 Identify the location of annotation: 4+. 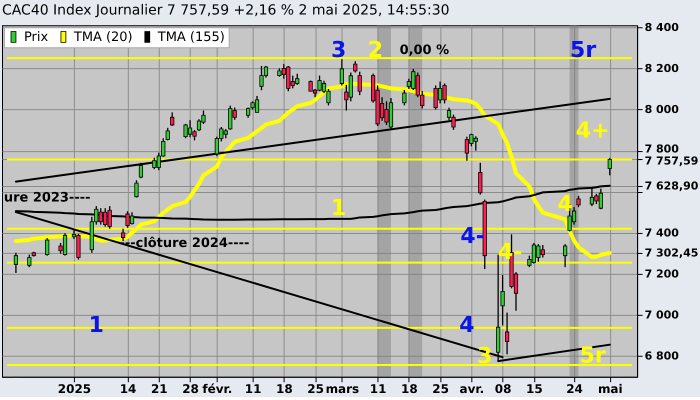
(593, 131).